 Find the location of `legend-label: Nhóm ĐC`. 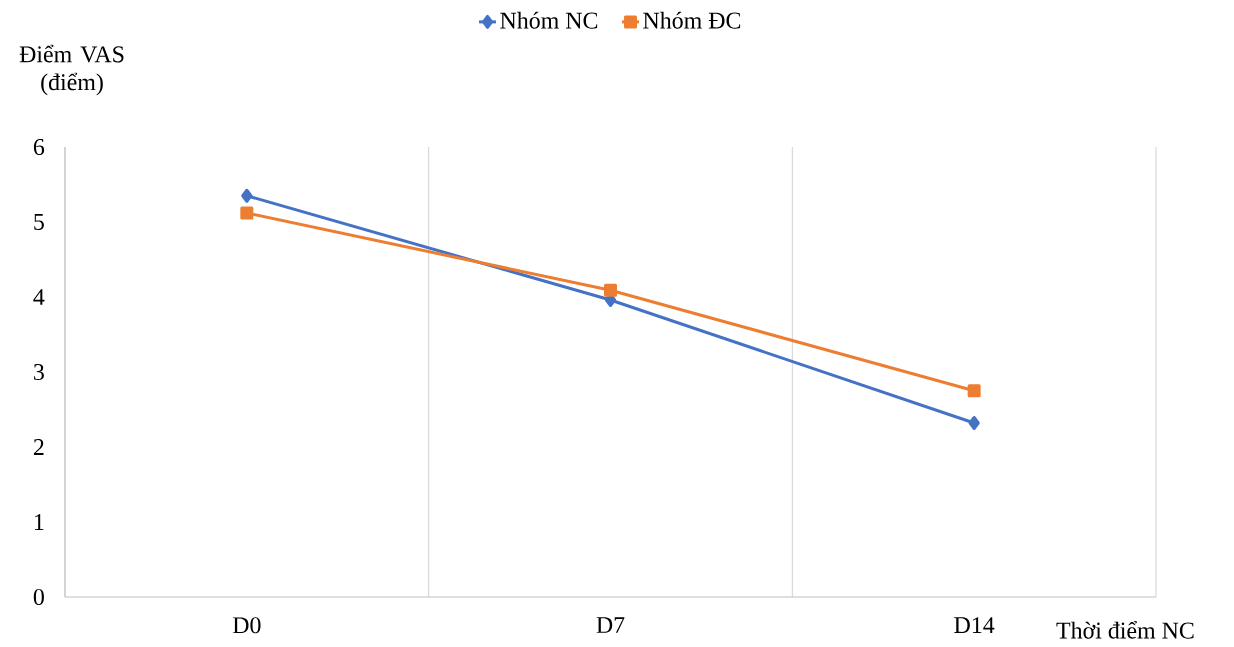

legend-label: Nhóm ĐC is located at coordinates (692, 20).